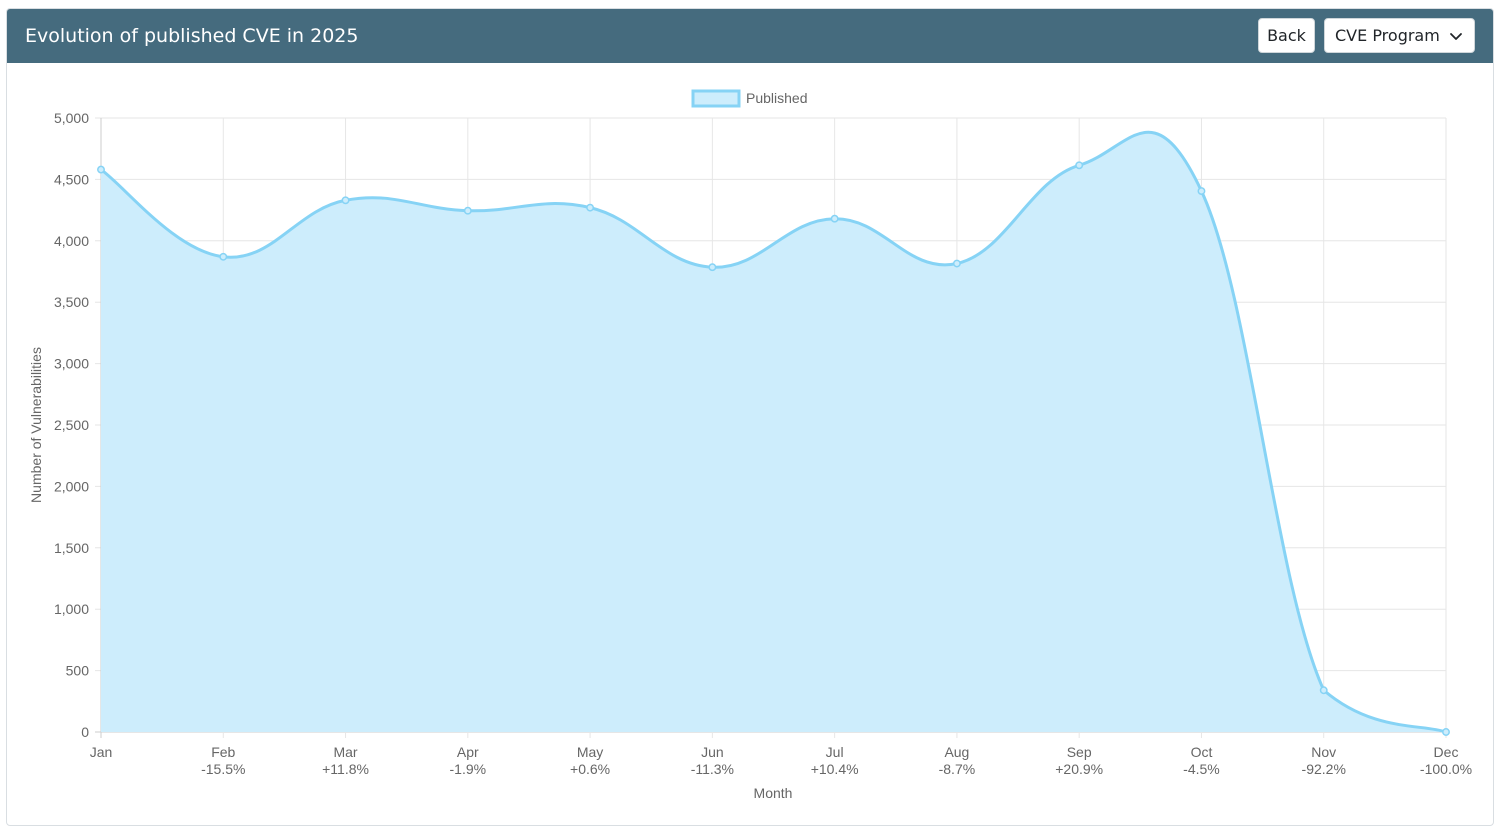 The height and width of the screenshot is (833, 1498). What do you see at coordinates (223, 256) in the screenshot?
I see `data-point-feb` at bounding box center [223, 256].